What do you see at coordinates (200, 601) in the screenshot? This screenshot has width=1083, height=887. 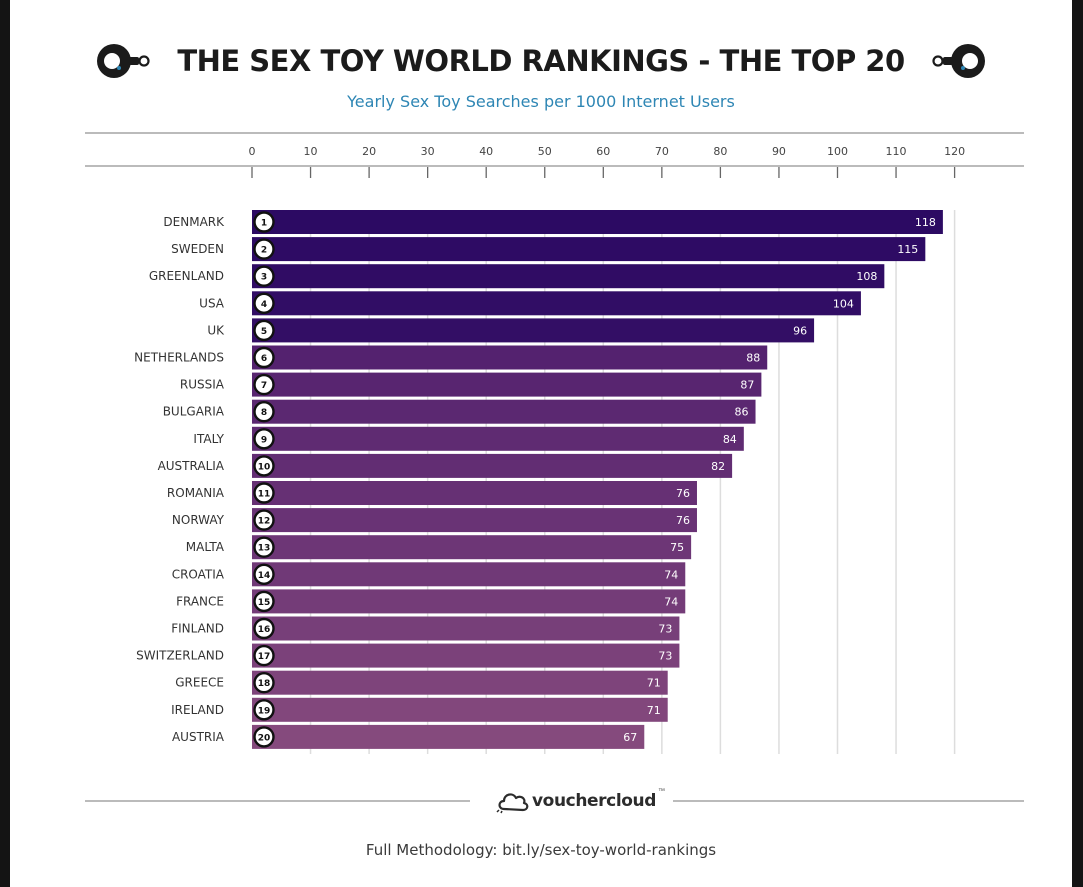 I see `country-label: FRANCE` at bounding box center [200, 601].